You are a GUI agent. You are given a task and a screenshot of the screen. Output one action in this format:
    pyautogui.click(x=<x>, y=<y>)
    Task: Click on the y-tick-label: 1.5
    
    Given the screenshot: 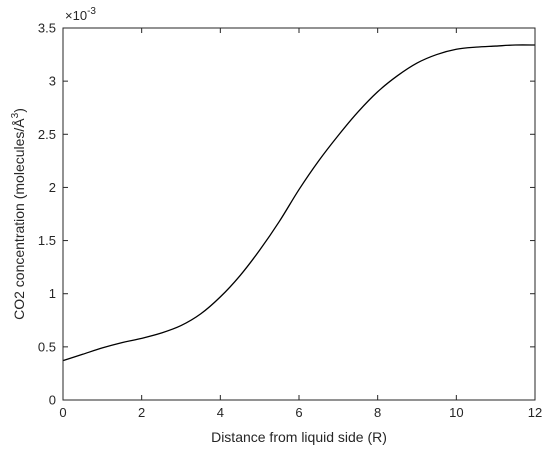 What is the action you would take?
    pyautogui.click(x=47, y=240)
    